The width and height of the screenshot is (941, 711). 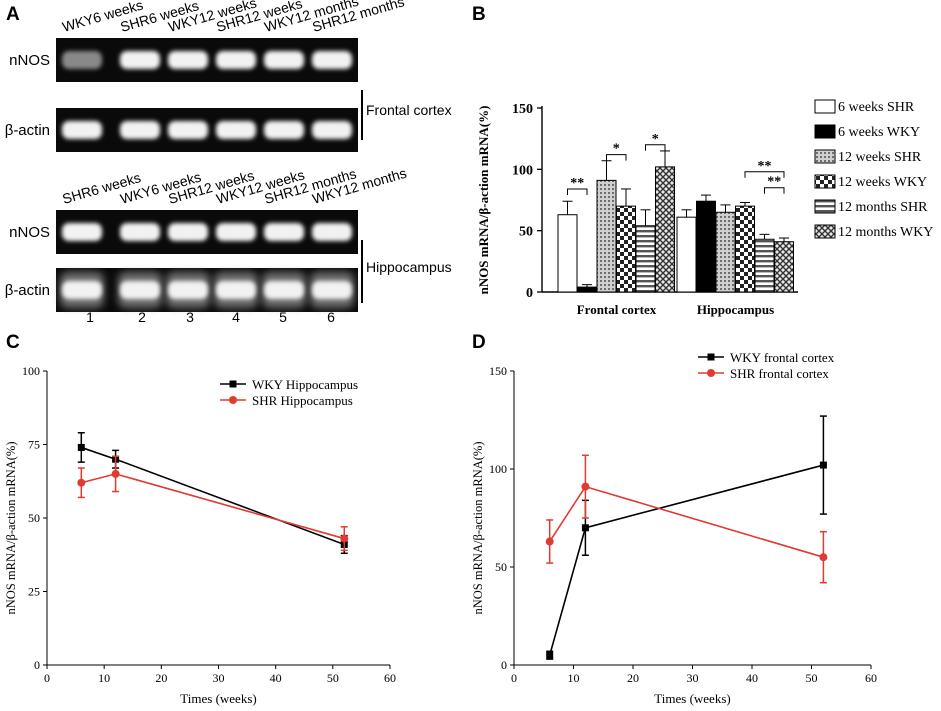 What do you see at coordinates (302, 400) in the screenshot?
I see `line-legend-label: SHR Hippocampus` at bounding box center [302, 400].